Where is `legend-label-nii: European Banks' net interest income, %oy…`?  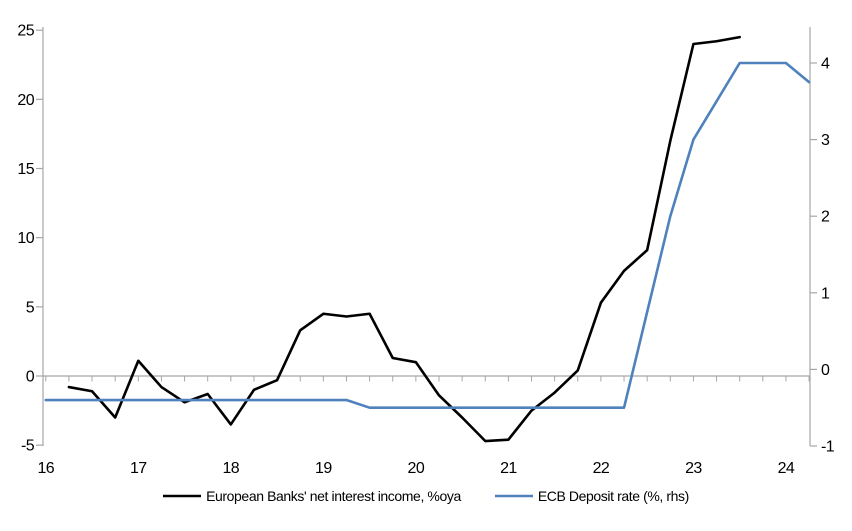
legend-label-nii: European Banks' net interest income, %oy… is located at coordinates (333, 496).